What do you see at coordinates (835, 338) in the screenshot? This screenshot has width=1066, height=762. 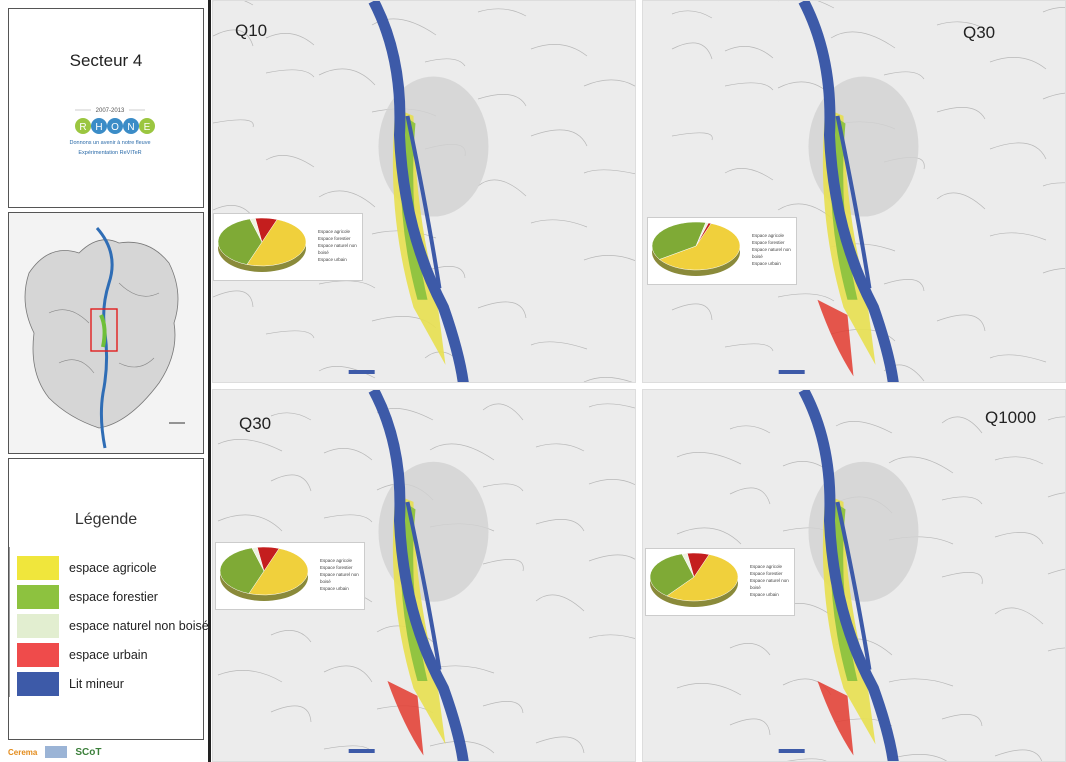 I see `urbain-zone` at bounding box center [835, 338].